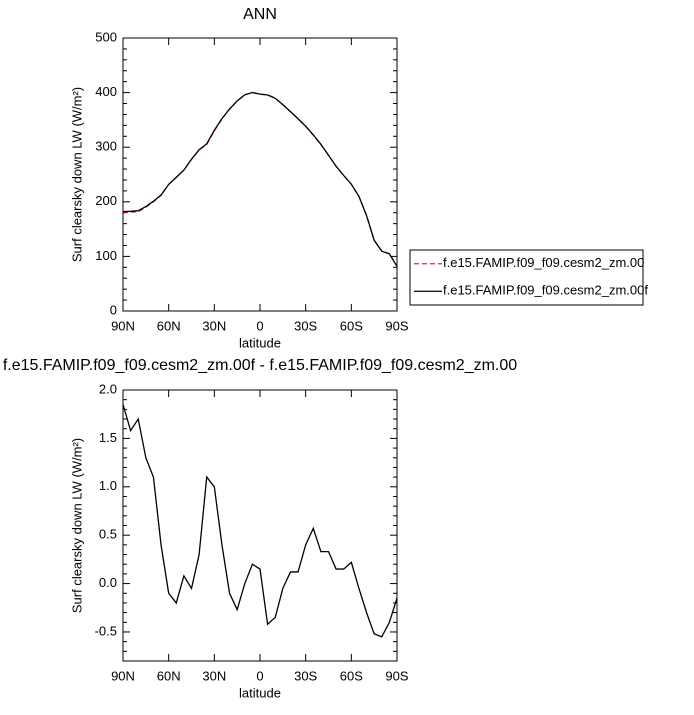 This screenshot has height=715, width=694. What do you see at coordinates (106, 200) in the screenshot?
I see `y-tick-label: 200` at bounding box center [106, 200].